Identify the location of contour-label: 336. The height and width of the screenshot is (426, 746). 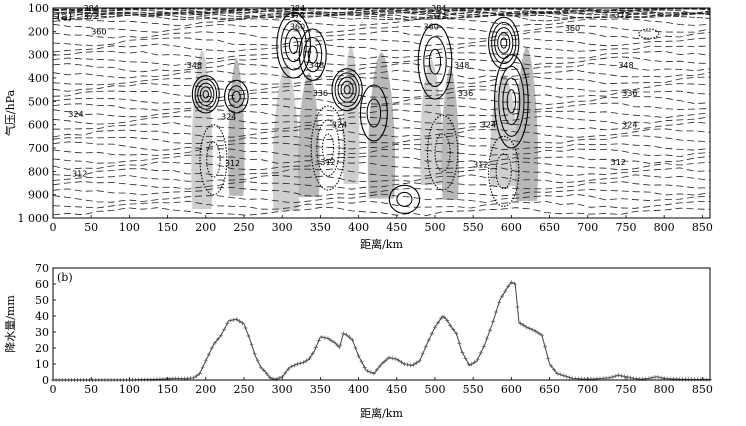
(465, 93).